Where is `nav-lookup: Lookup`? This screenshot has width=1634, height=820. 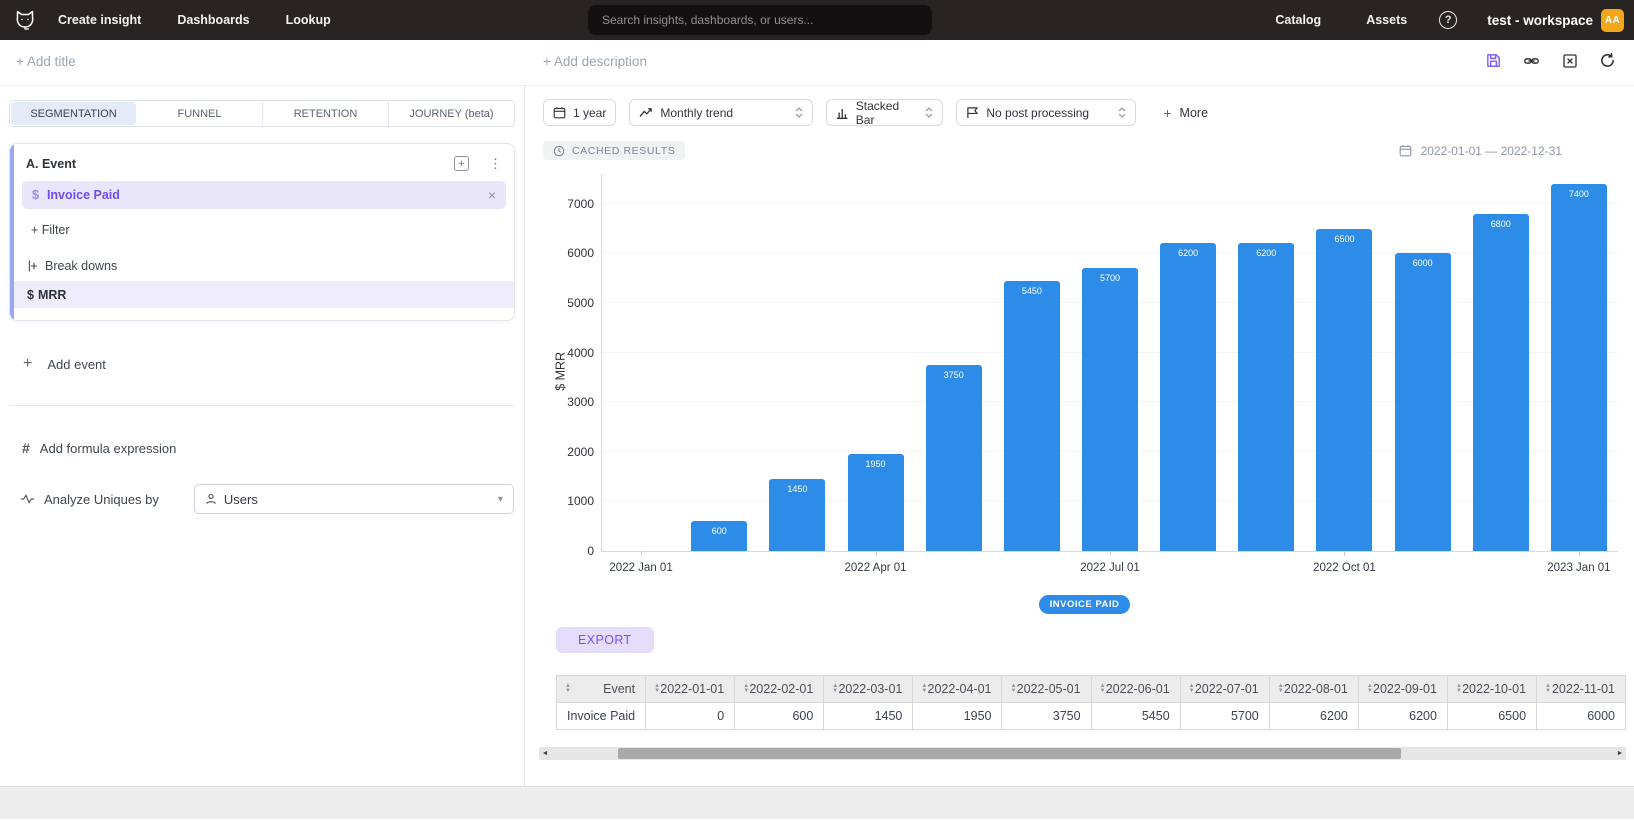
nav-lookup: Lookup is located at coordinates (308, 20).